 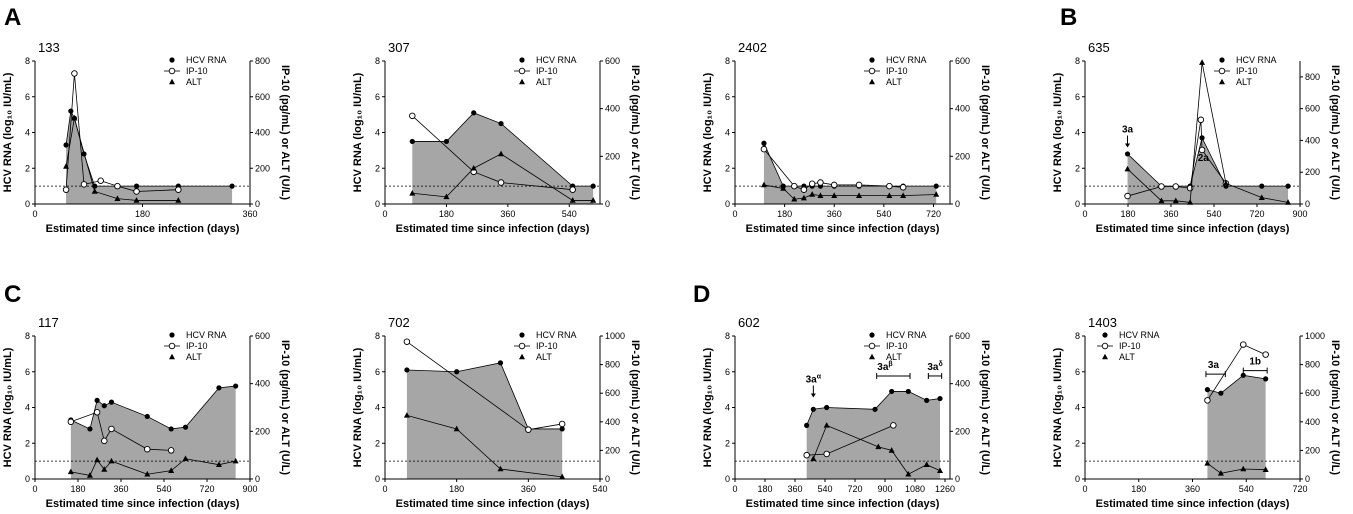 I want to click on y-left-axis-label: HCV RNA (log₁₀ IU/mL), so click(x=708, y=407).